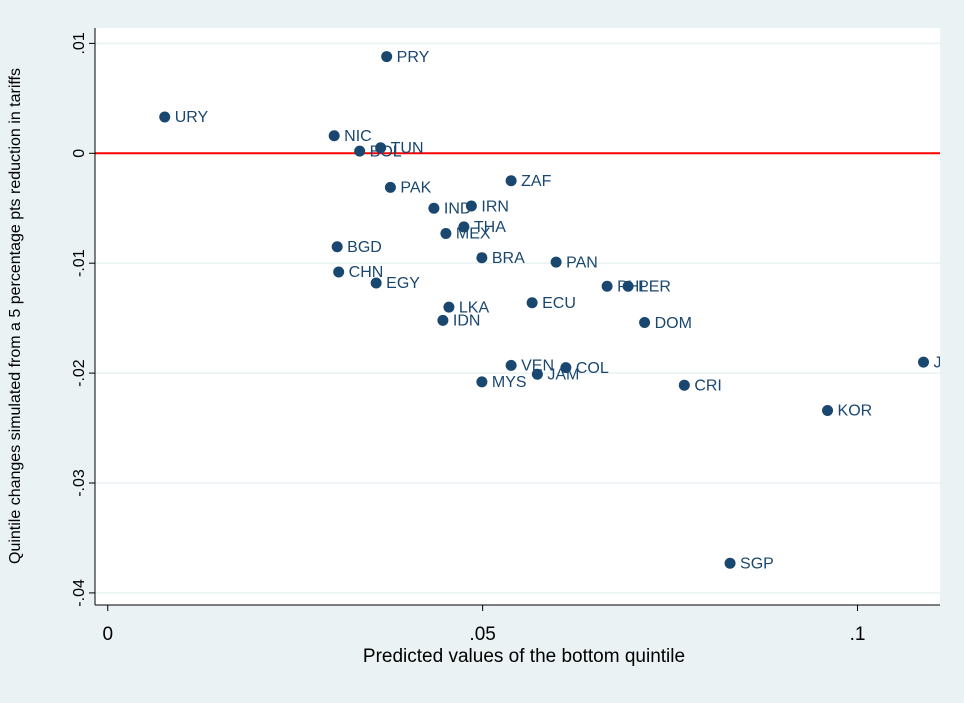  I want to click on x-tick-label: .05, so click(482, 634).